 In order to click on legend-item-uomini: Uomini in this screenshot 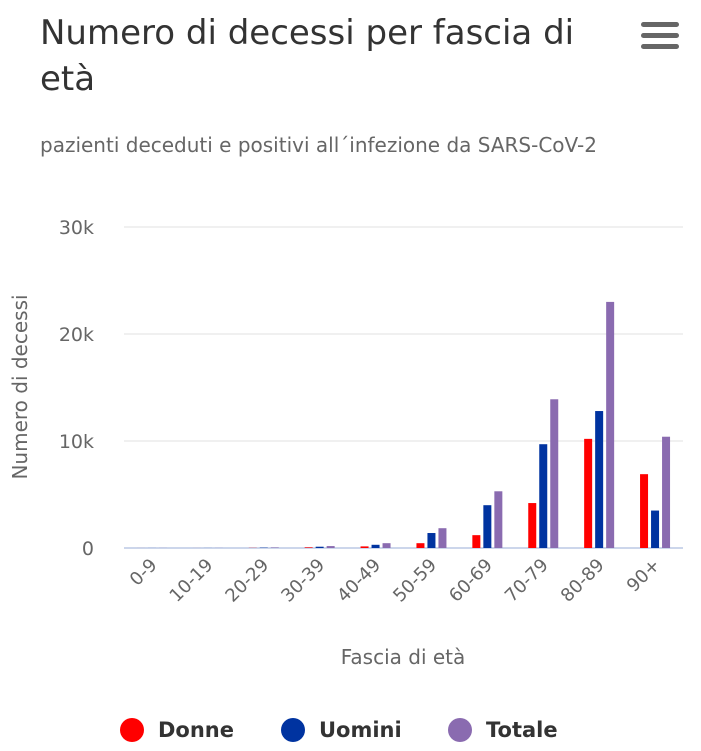, I will do `click(341, 730)`.